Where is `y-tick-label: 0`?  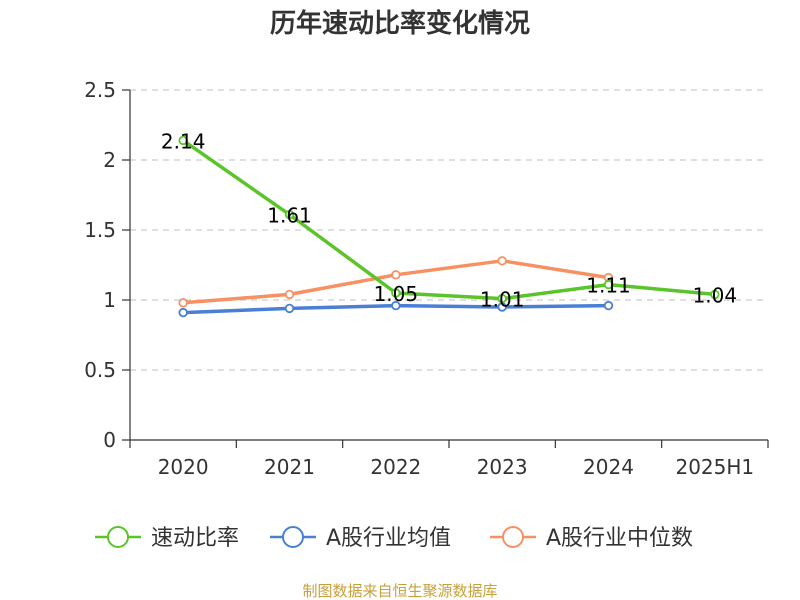 y-tick-label: 0 is located at coordinates (109, 440).